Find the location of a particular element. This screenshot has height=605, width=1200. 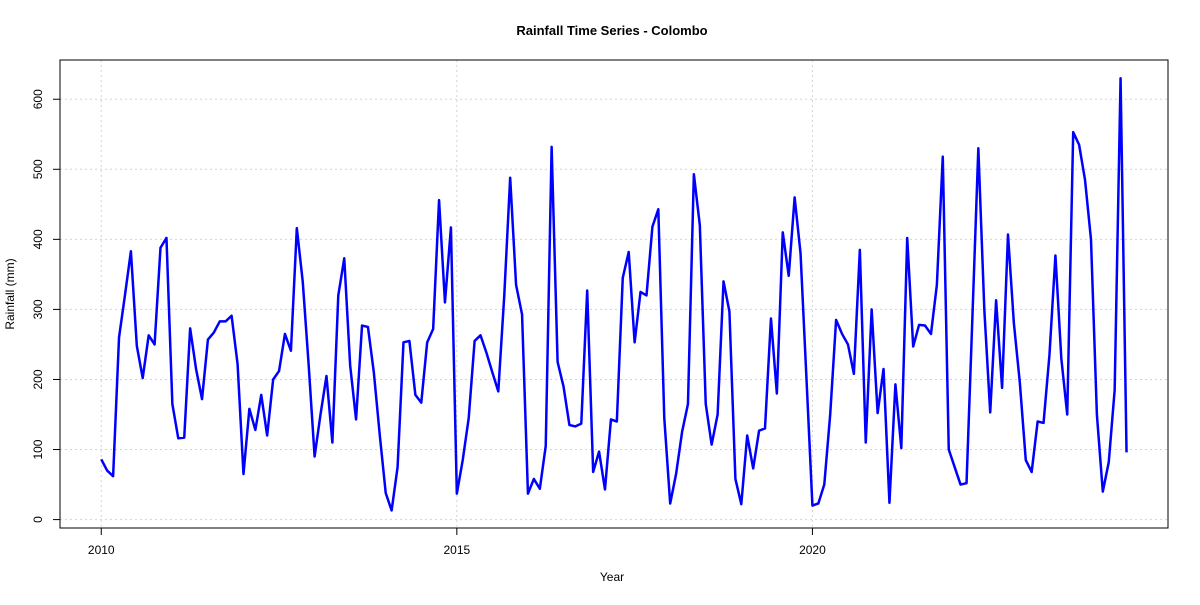

y-tick-label: 0 is located at coordinates (38, 519).